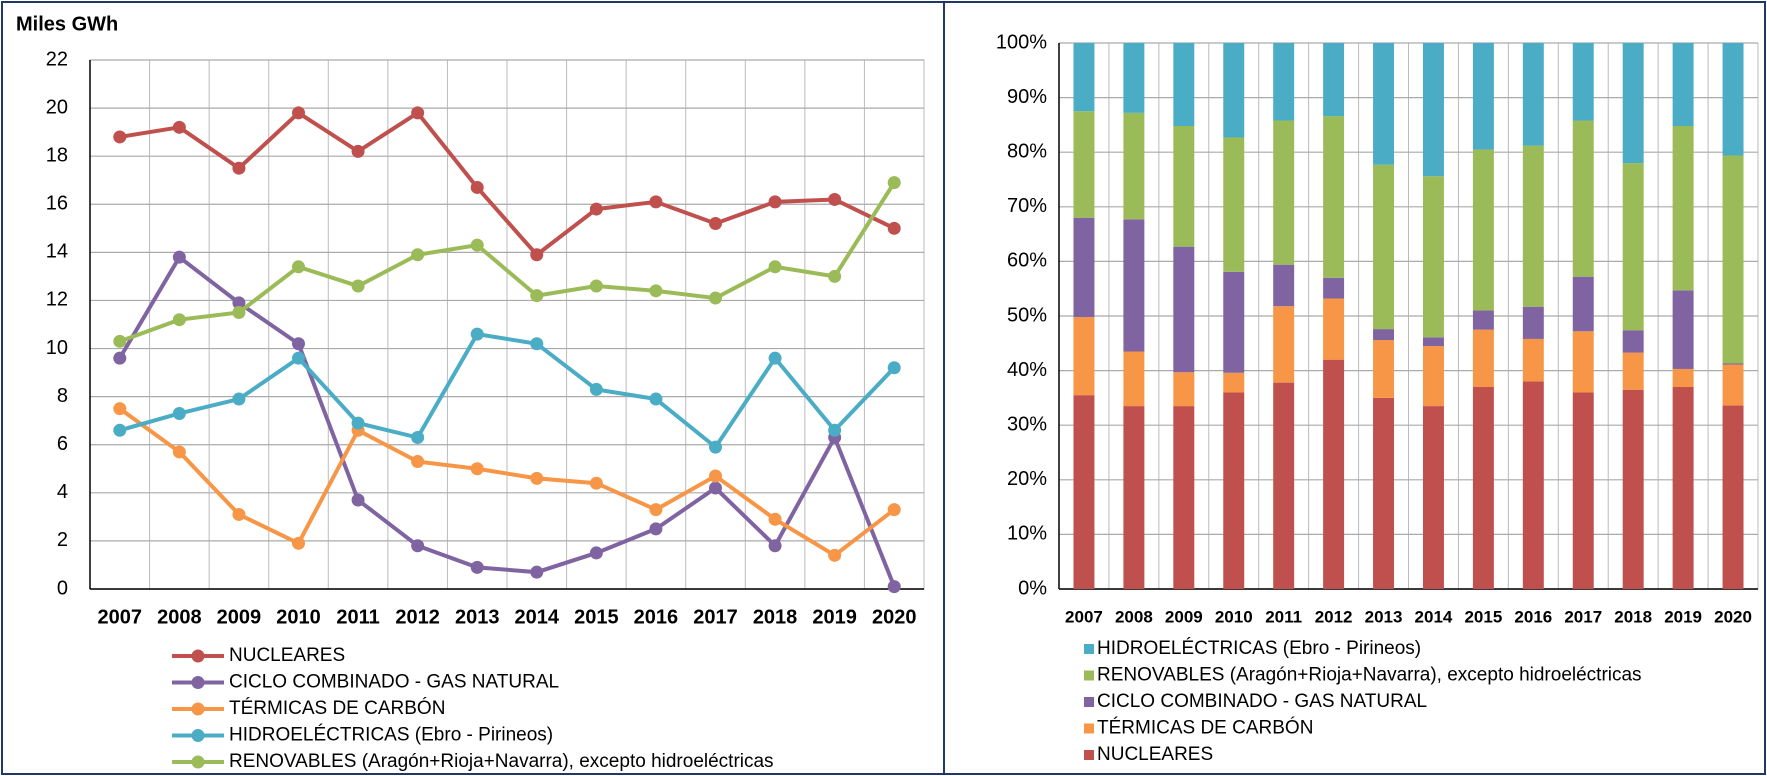 This screenshot has width=1767, height=776. What do you see at coordinates (1027, 315) in the screenshot?
I see `y-tick-label: 50%` at bounding box center [1027, 315].